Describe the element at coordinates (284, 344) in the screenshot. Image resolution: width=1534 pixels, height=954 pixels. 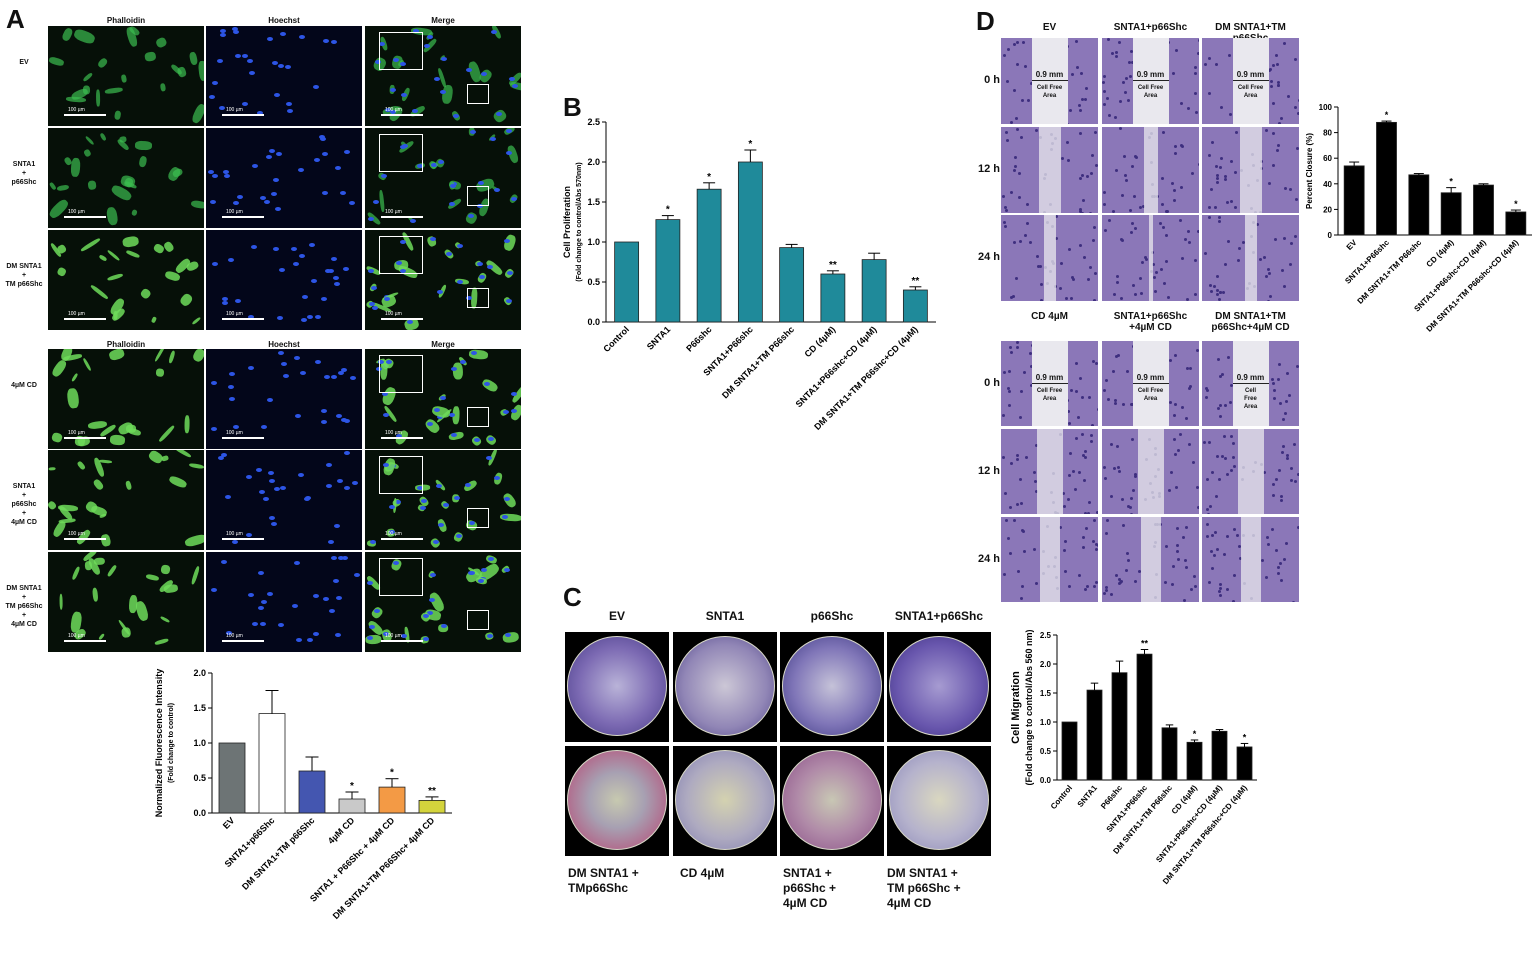
I see `column-header: Hoechst` at that location.